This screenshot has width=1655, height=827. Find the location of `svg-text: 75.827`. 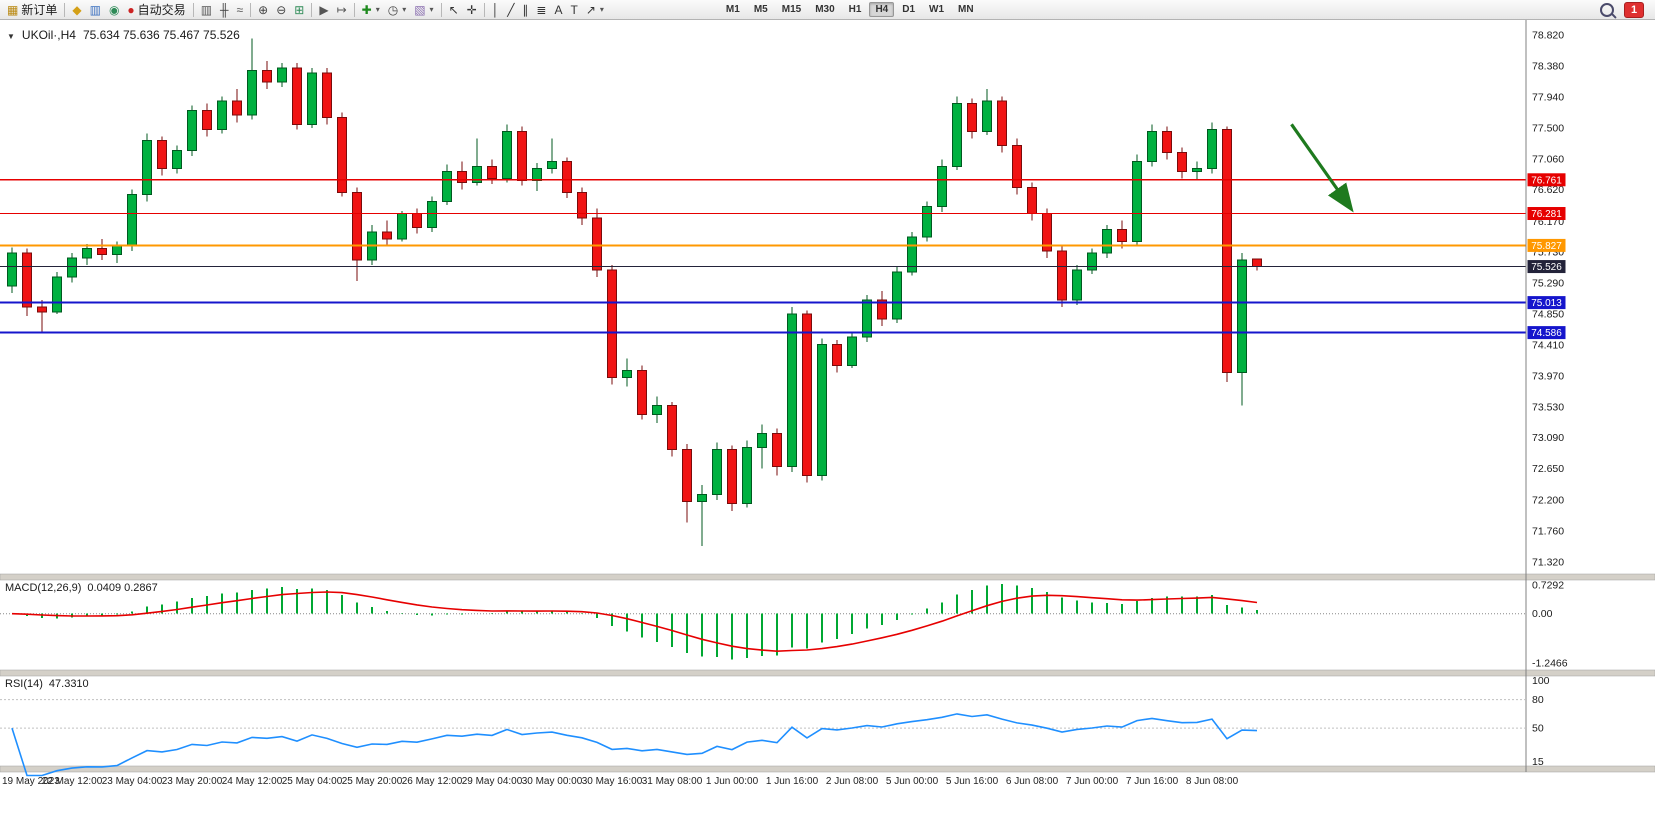

svg-text: 75.827 is located at coordinates (1546, 246).